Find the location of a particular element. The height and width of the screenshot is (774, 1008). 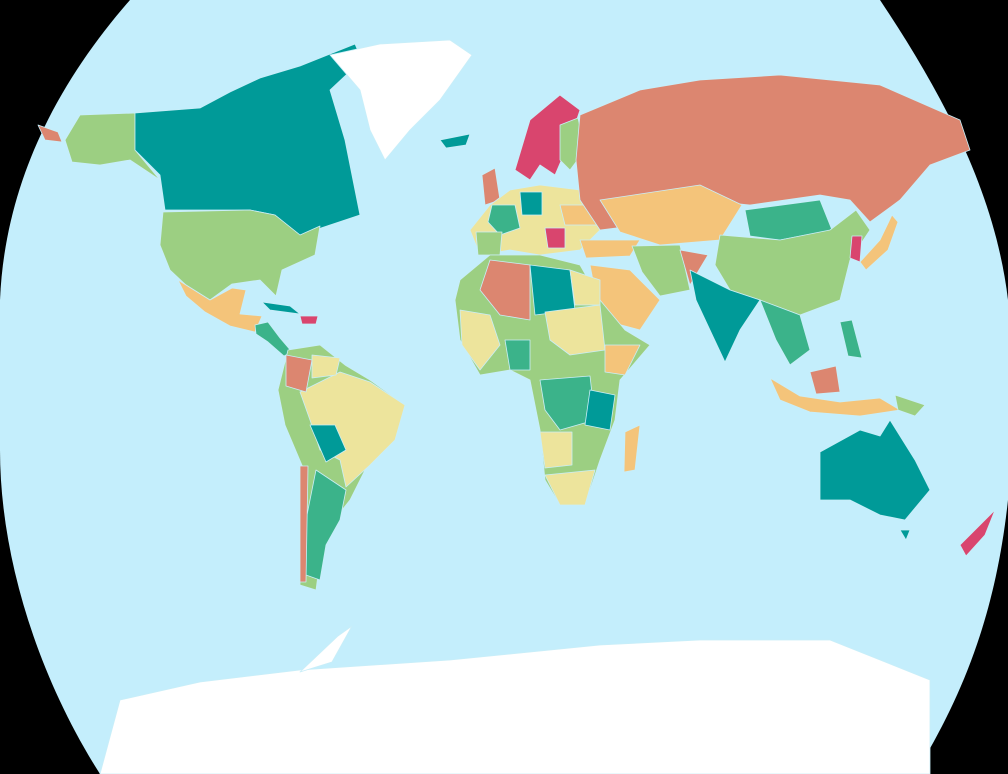

canada is located at coordinates (248, 139).